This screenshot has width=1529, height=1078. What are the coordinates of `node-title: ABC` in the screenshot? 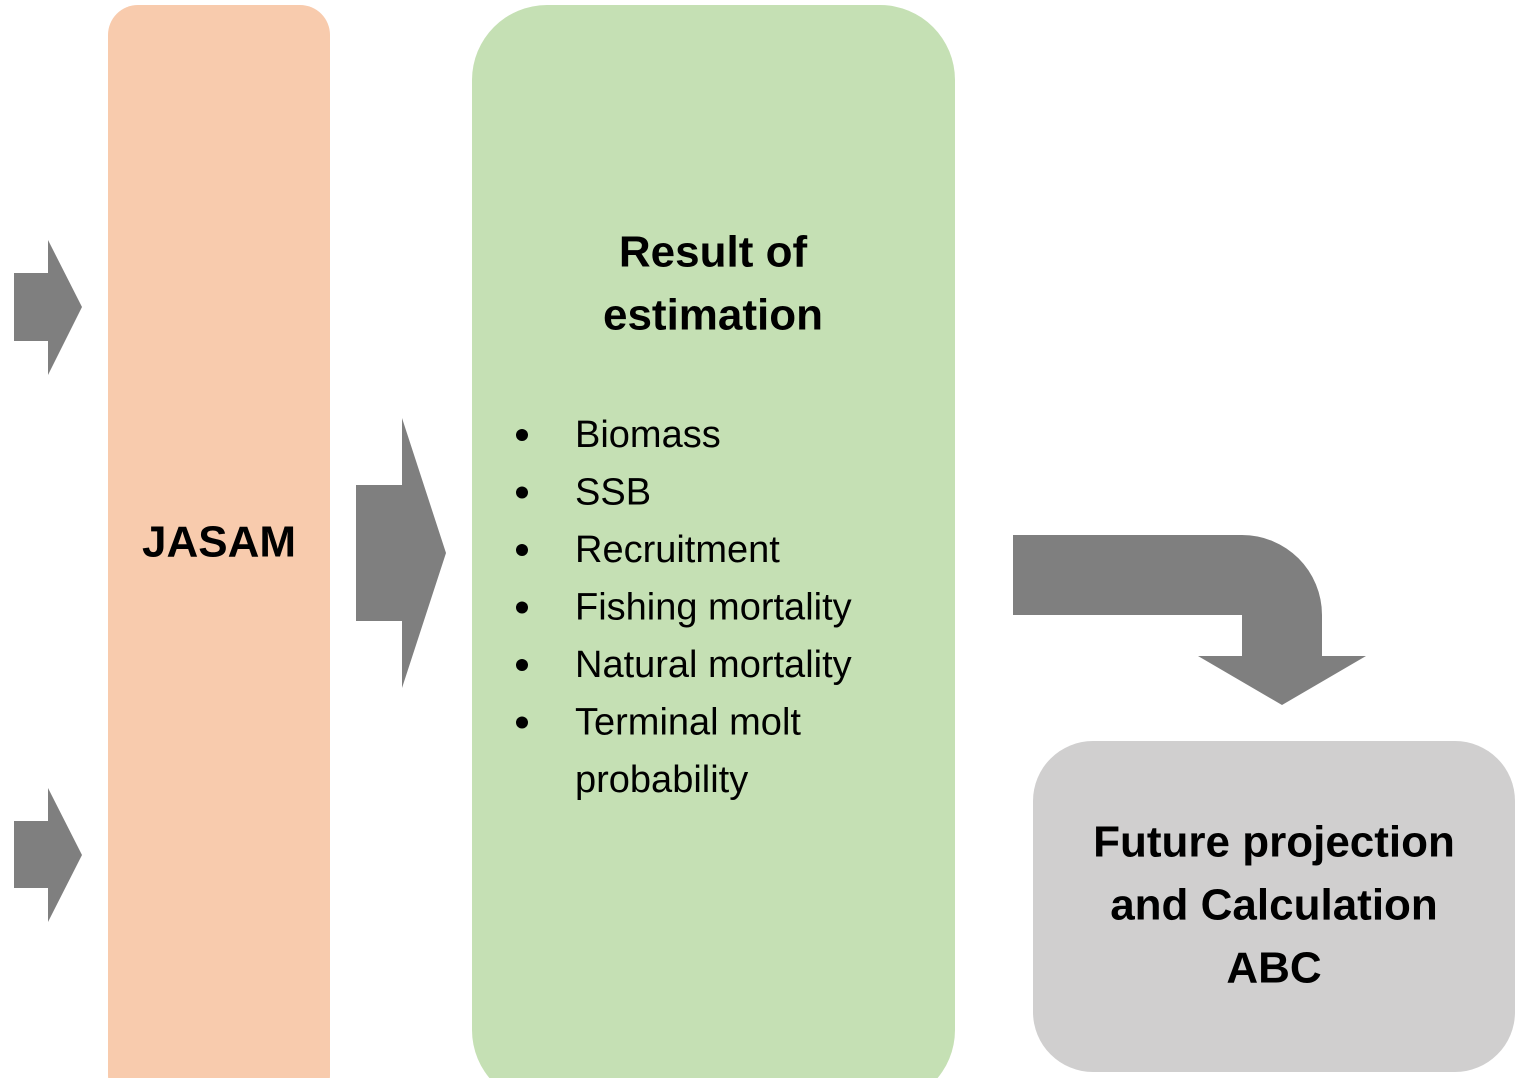 It's located at (1273, 968).